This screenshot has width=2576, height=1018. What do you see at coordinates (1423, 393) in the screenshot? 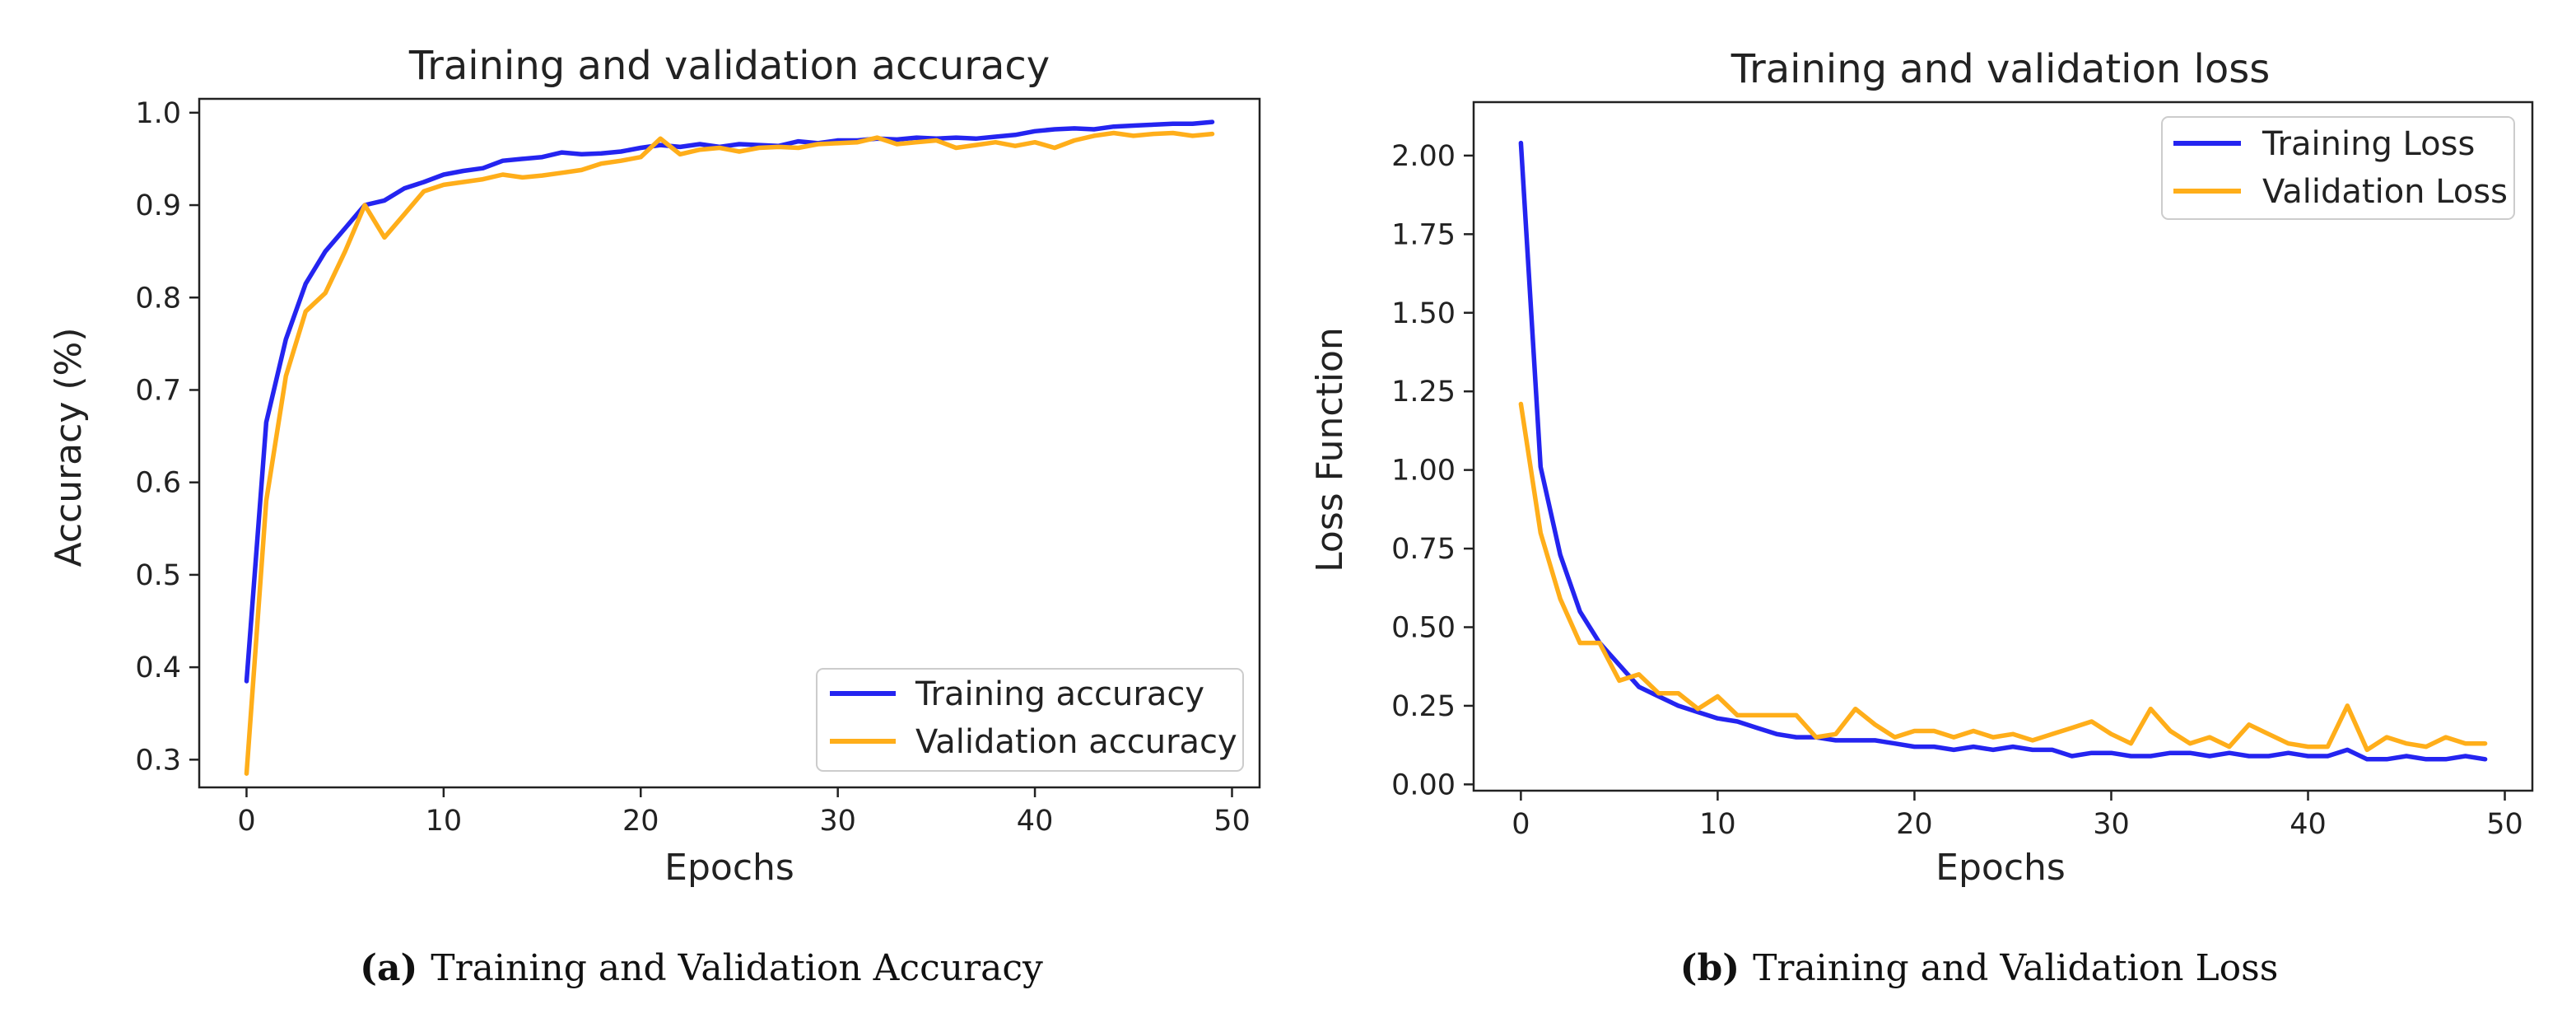
I see `loss-ytick-label: 1.25` at bounding box center [1423, 393].